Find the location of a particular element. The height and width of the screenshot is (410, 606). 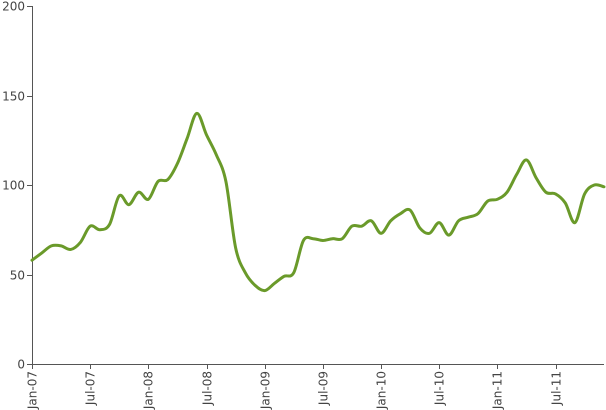

y-tick-label: 0 is located at coordinates (21, 365).